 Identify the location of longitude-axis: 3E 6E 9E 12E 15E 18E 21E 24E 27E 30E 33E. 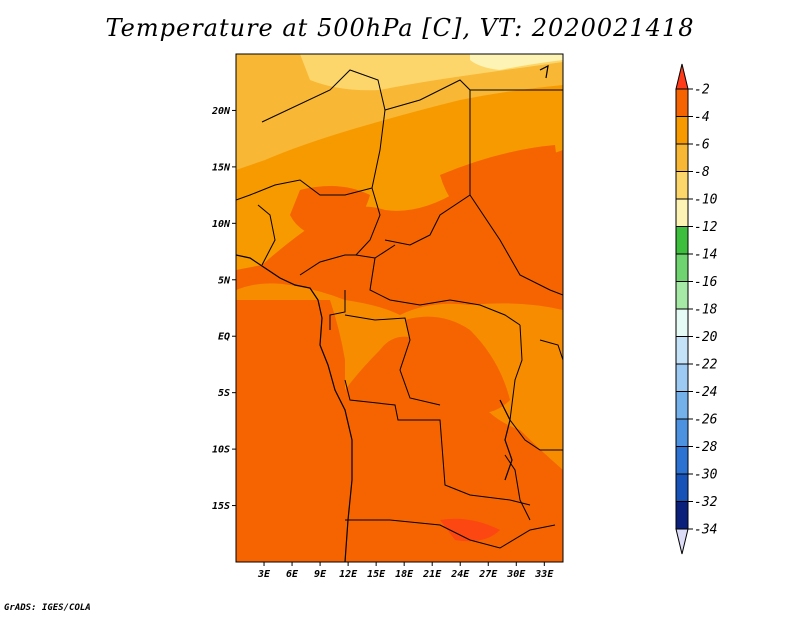
(405, 571).